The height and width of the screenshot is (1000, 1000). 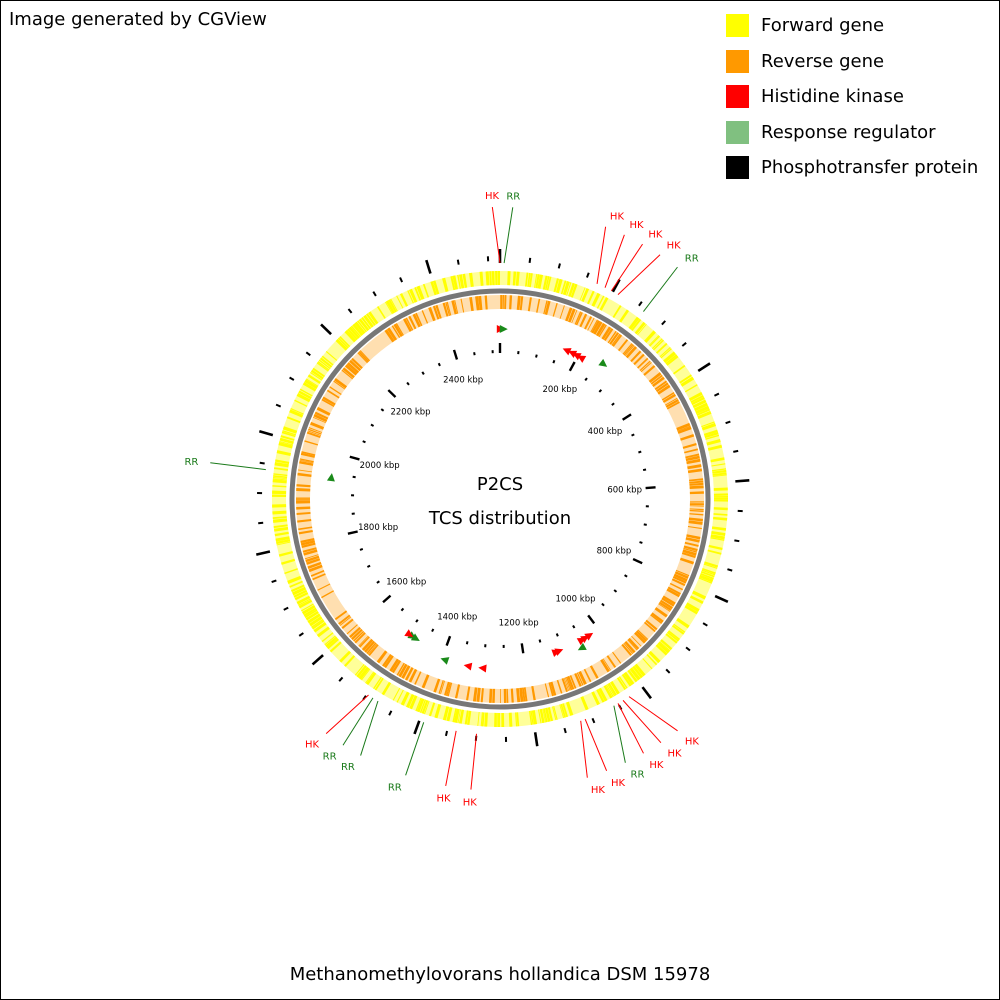 What do you see at coordinates (605, 432) in the screenshot?
I see `kbp-label: 400 kbp` at bounding box center [605, 432].